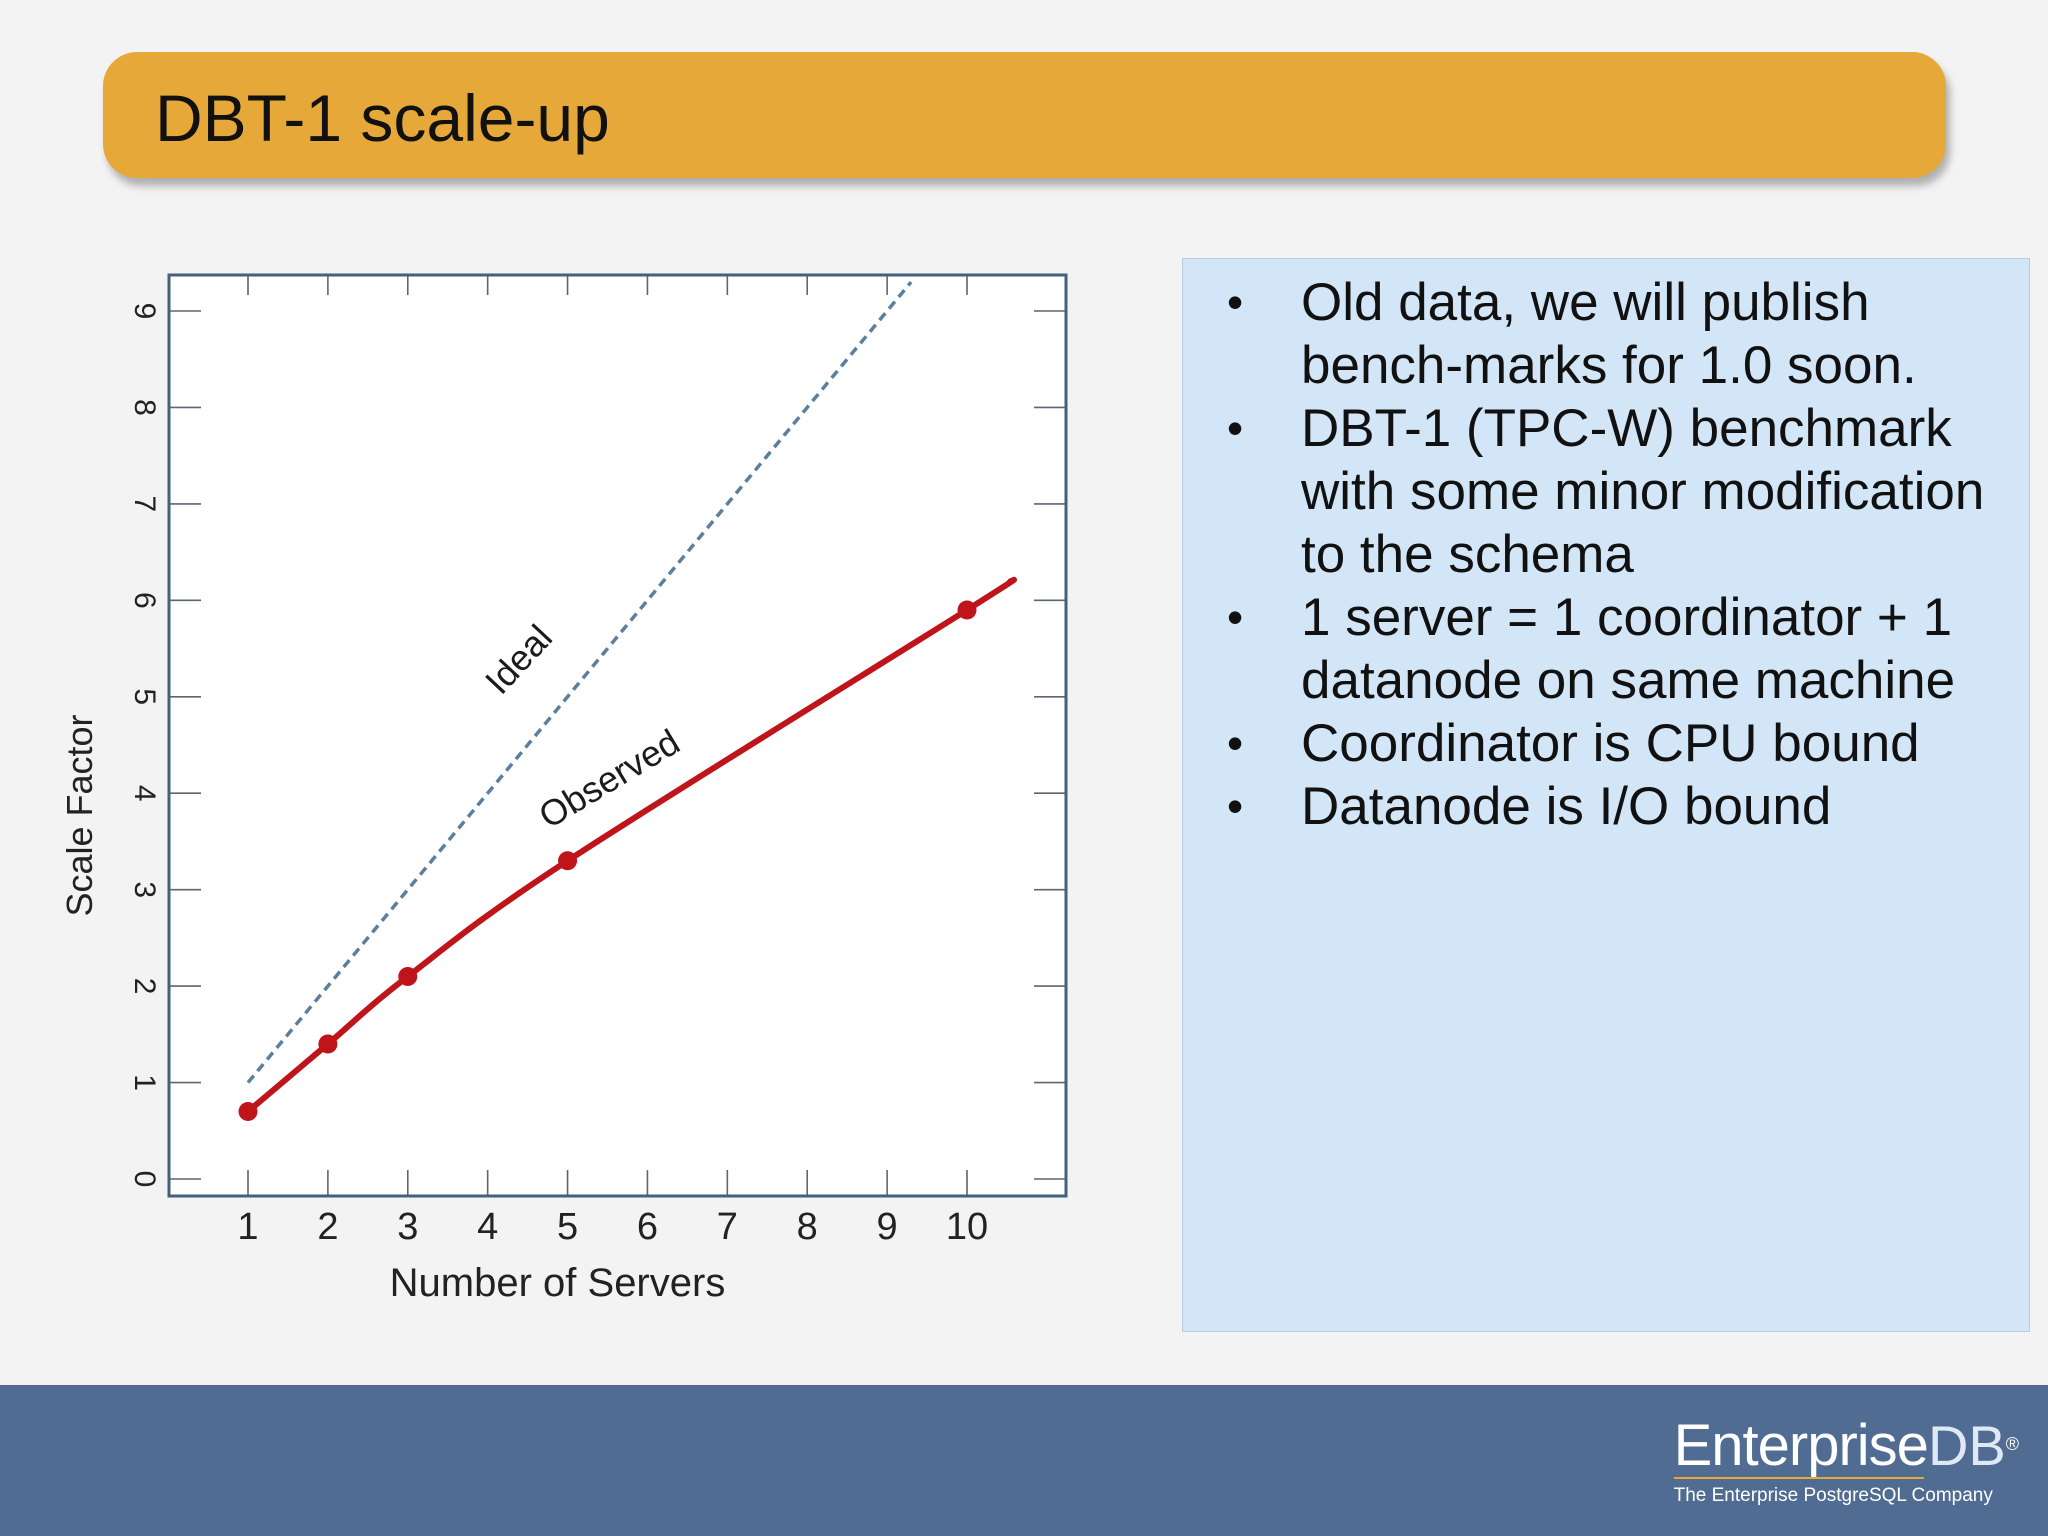  What do you see at coordinates (567, 1227) in the screenshot?
I see `x-tick-label: 5` at bounding box center [567, 1227].